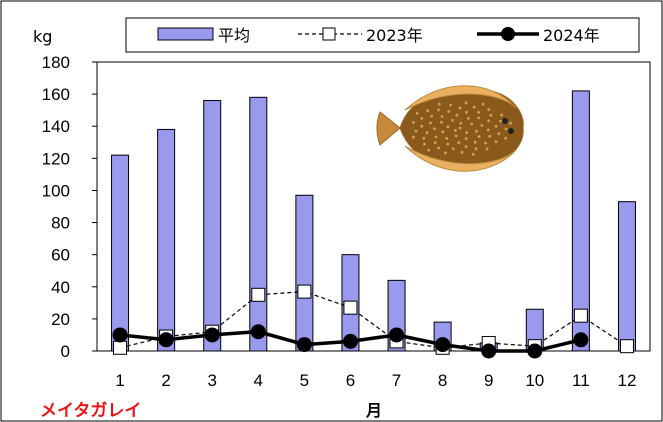  Describe the element at coordinates (508, 34) in the screenshot. I see `legend-marker-2024` at that location.